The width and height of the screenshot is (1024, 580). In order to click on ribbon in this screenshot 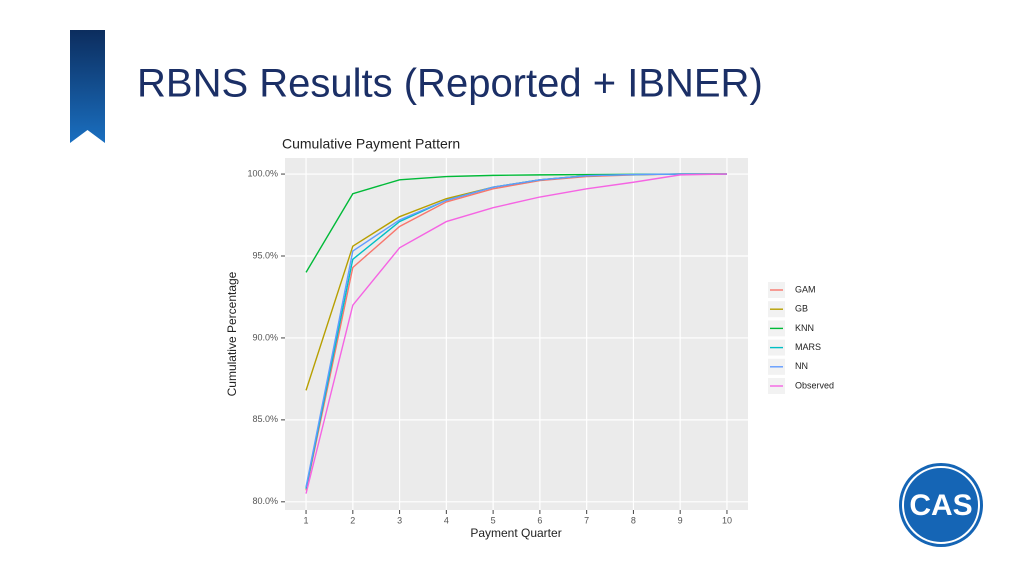, I will do `click(87, 86)`.